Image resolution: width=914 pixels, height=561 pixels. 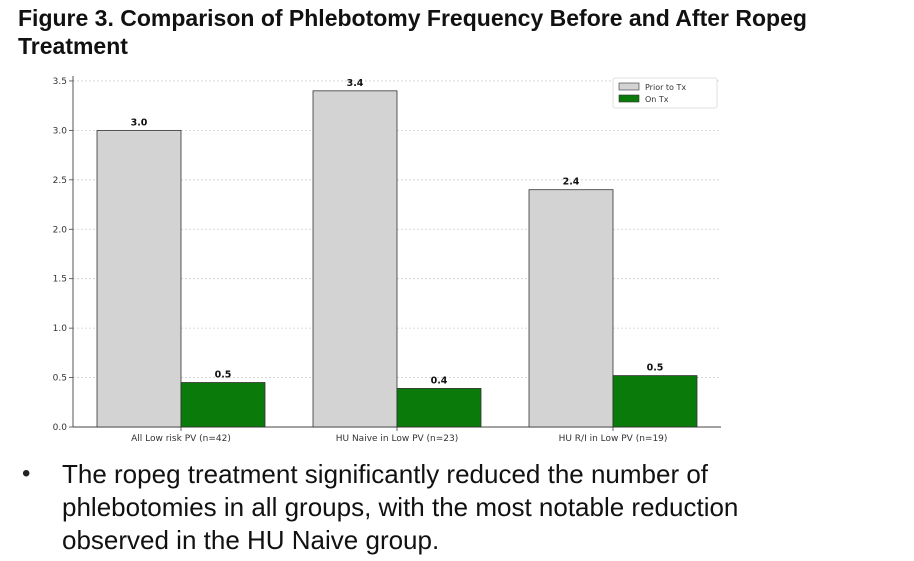 I want to click on legend-label: On Tx, so click(x=657, y=99).